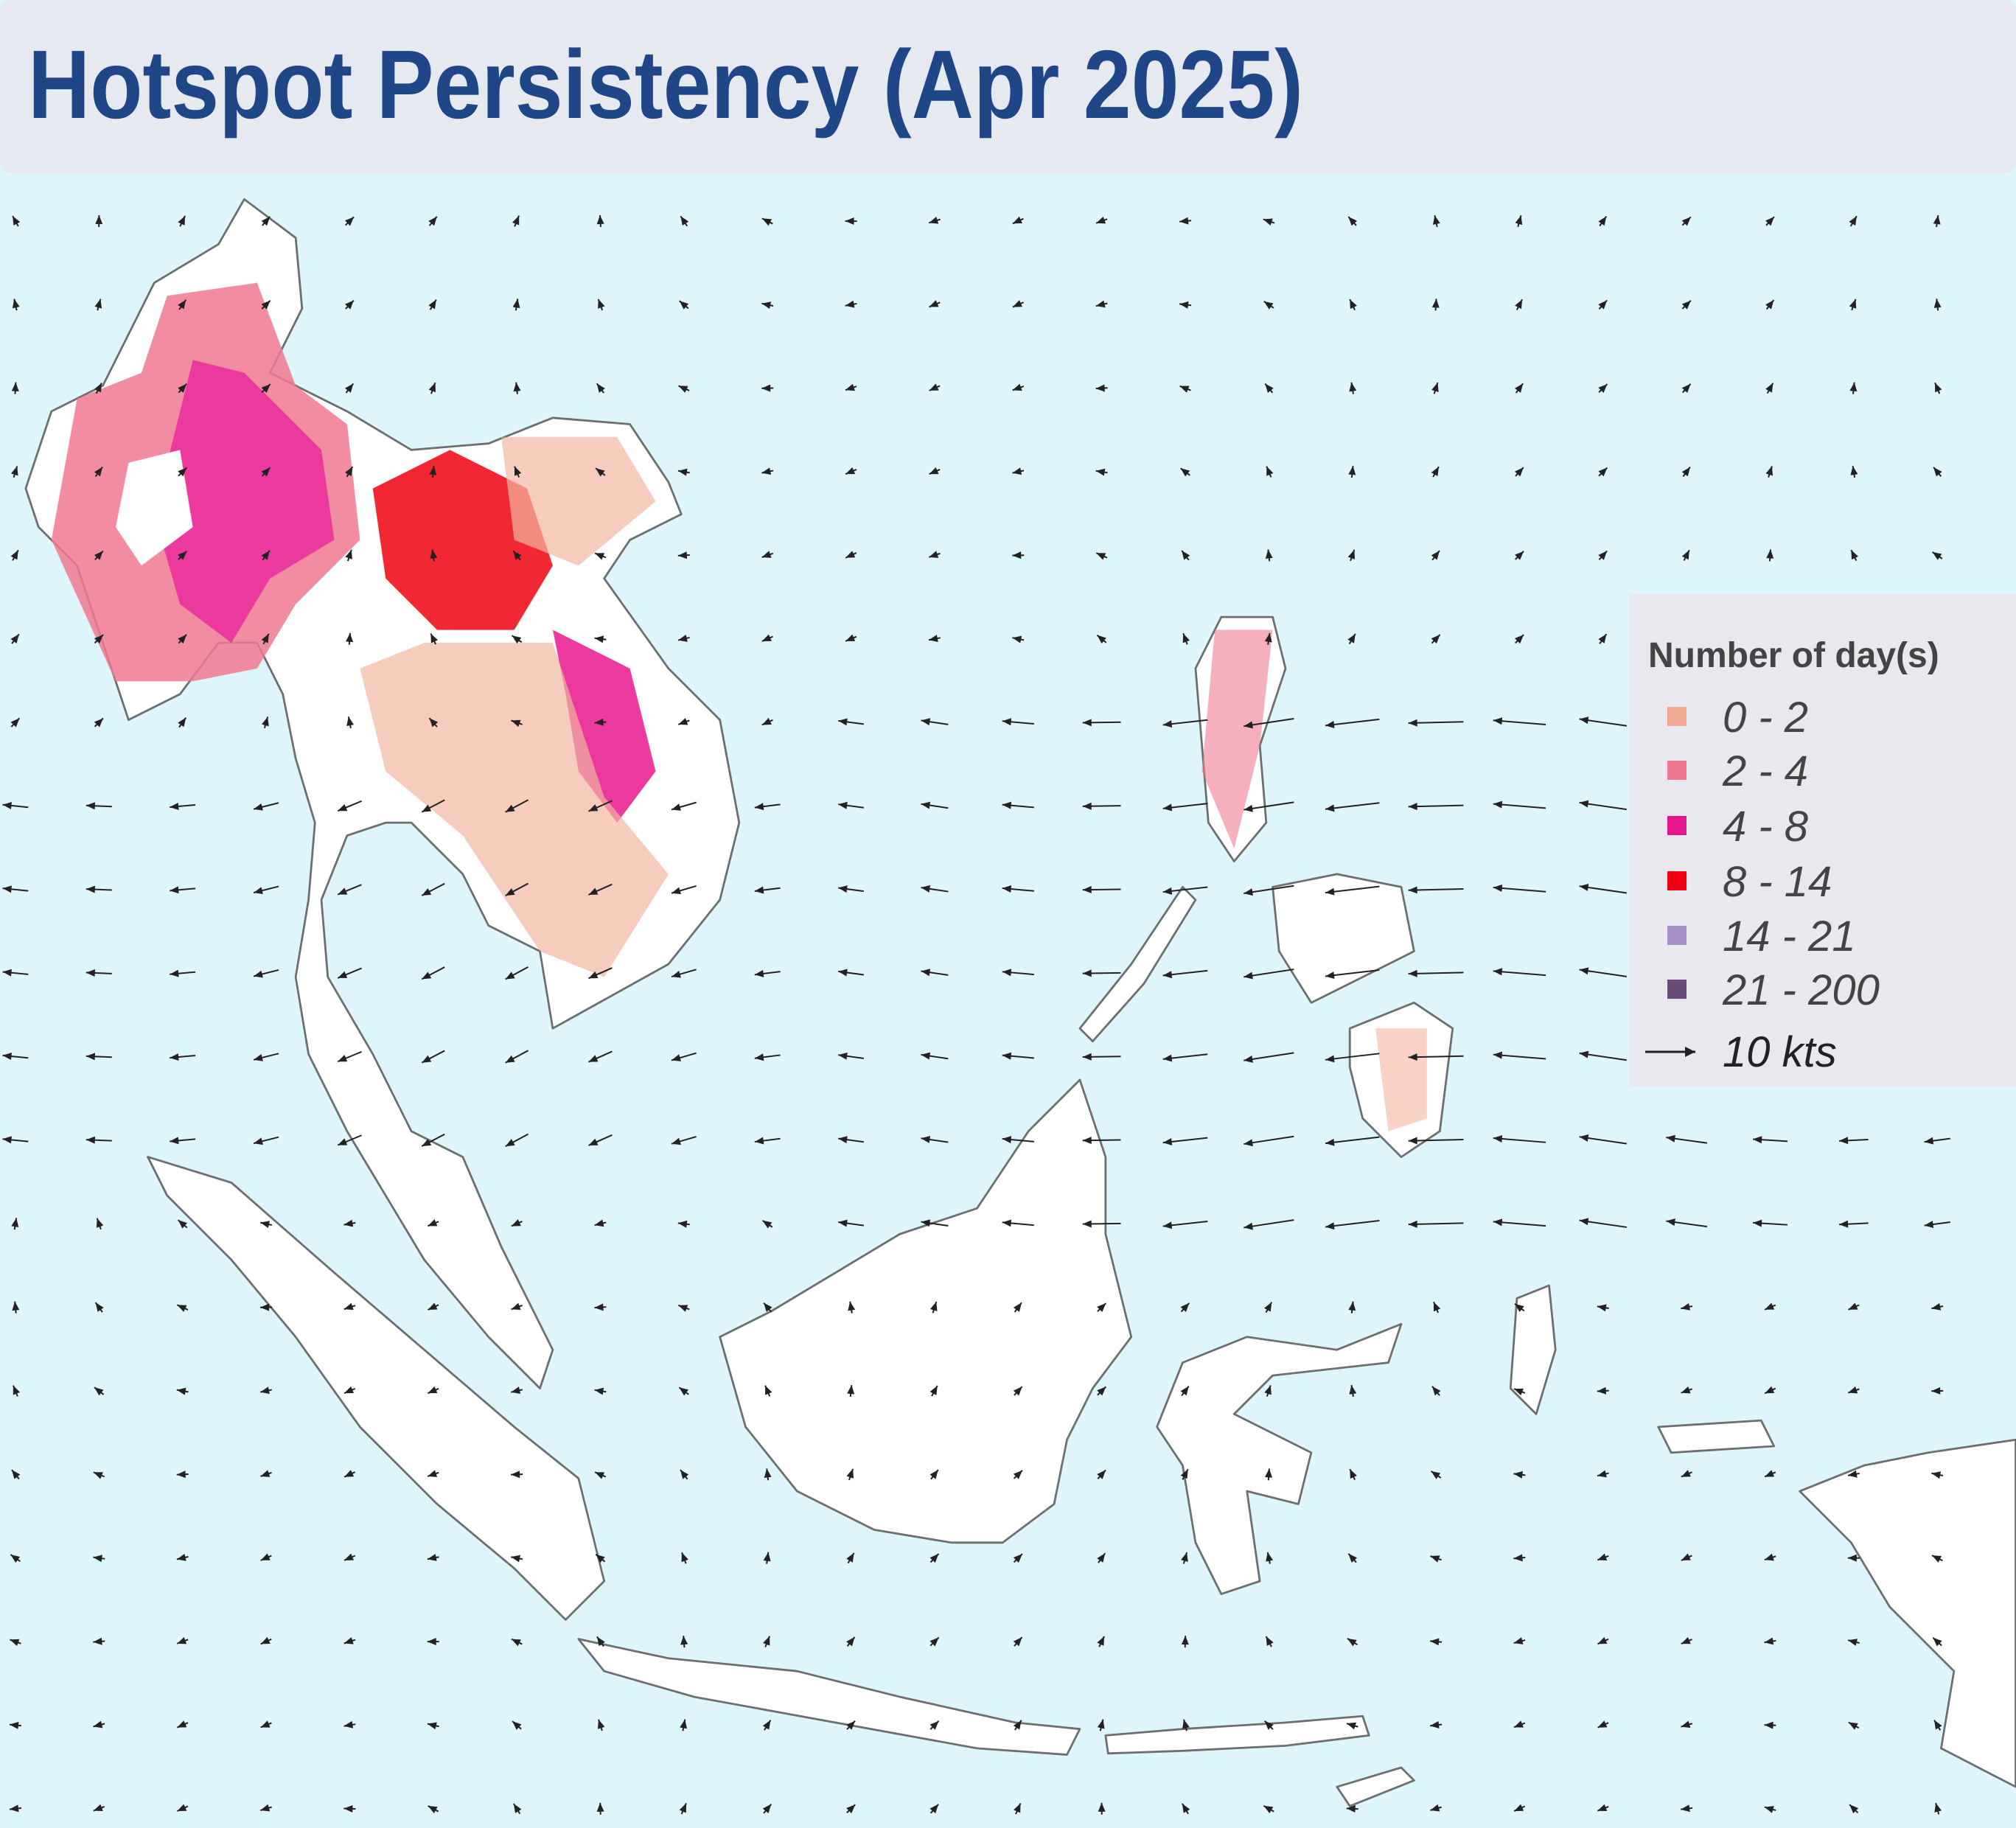  I want to click on halmahera, so click(1533, 1349).